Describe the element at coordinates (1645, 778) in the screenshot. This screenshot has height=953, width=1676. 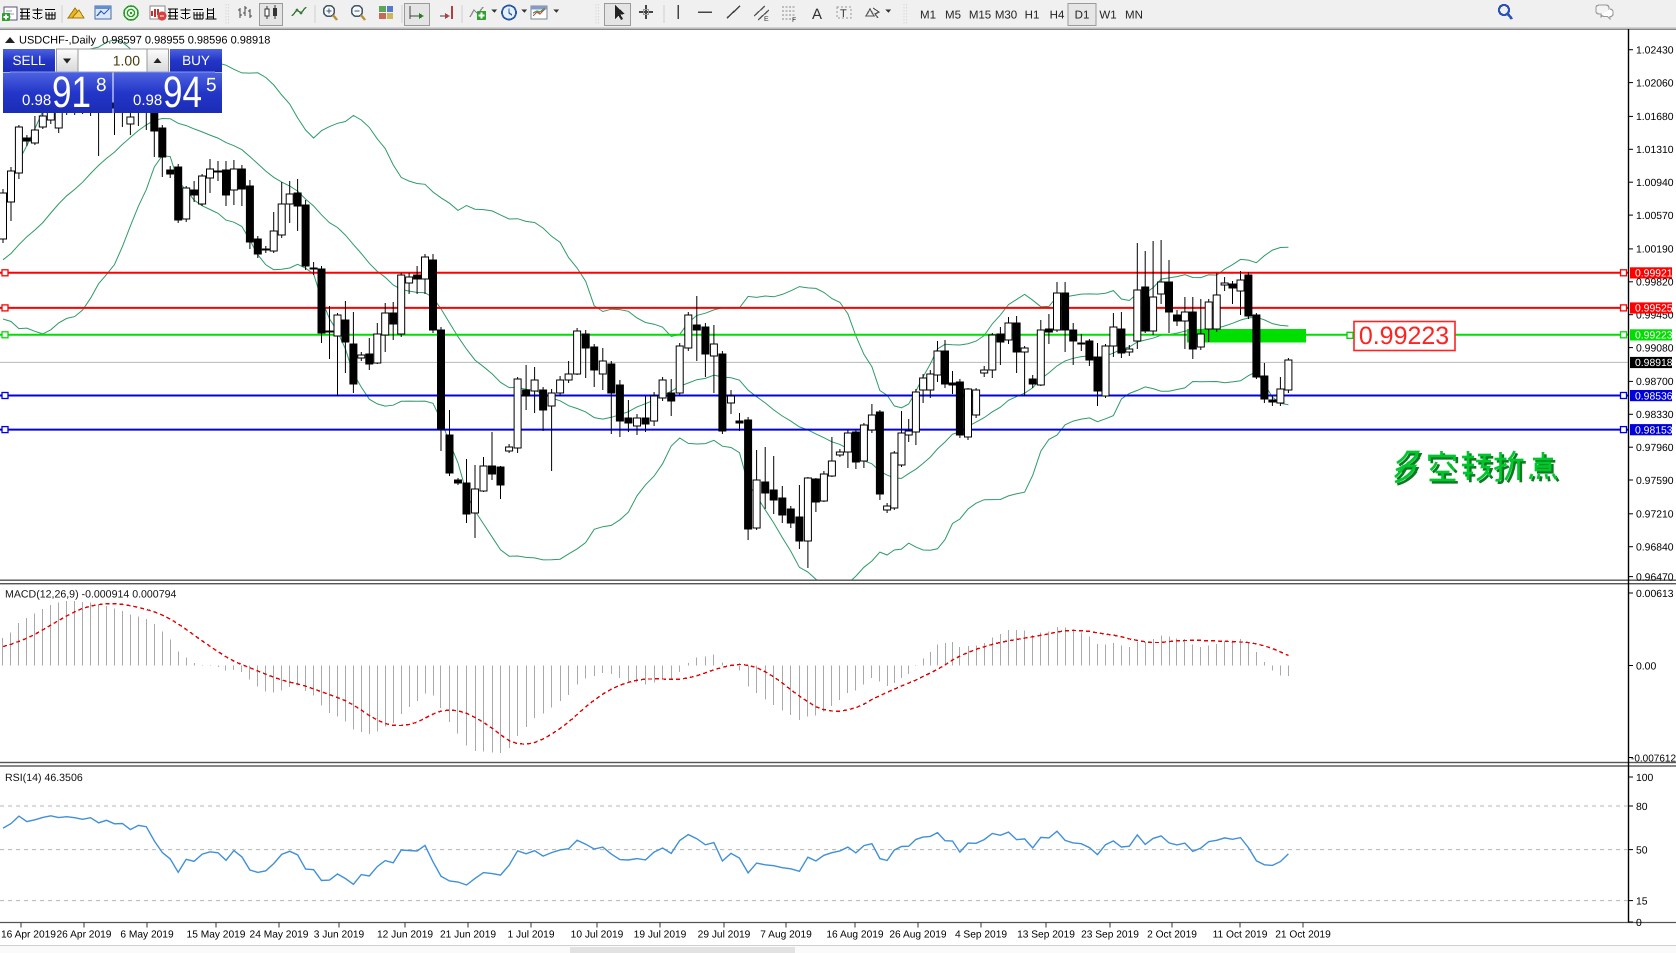
I see `svg-text: 100` at that location.